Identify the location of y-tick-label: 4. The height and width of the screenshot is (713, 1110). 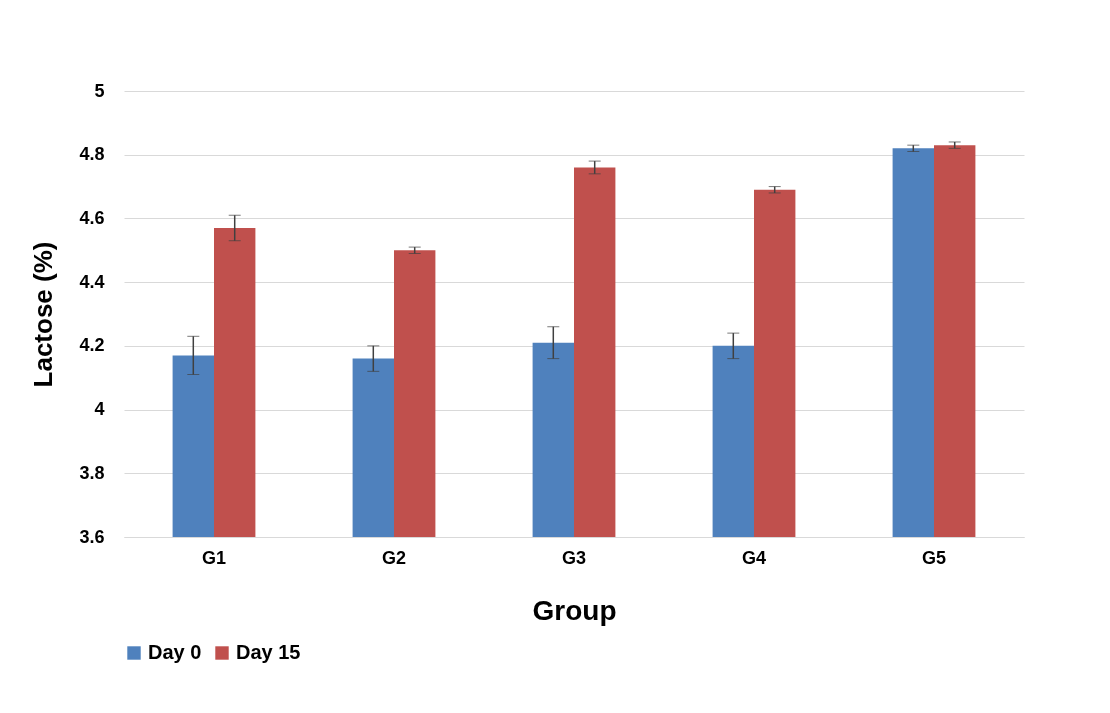
(99, 409).